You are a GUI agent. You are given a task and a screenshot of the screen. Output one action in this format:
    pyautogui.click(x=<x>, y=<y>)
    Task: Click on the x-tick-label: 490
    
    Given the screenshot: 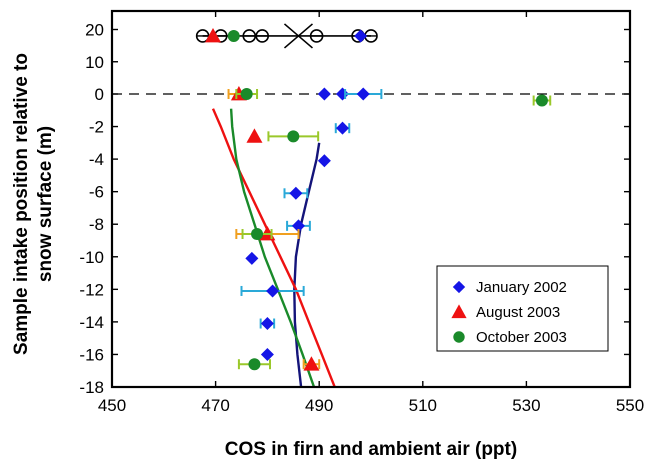 What is the action you would take?
    pyautogui.click(x=319, y=405)
    